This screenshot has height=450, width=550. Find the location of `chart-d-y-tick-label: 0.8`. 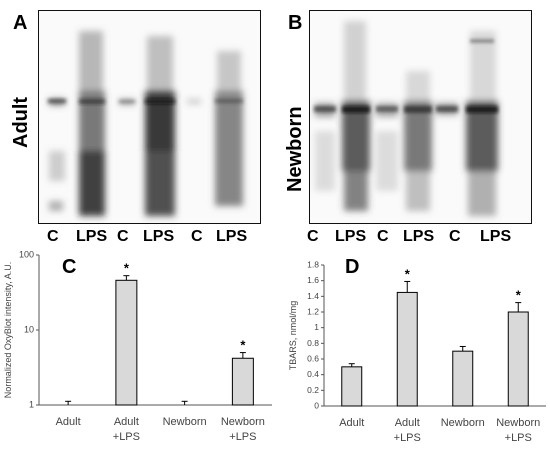

chart-d-y-tick-label: 0.8 is located at coordinates (313, 343).